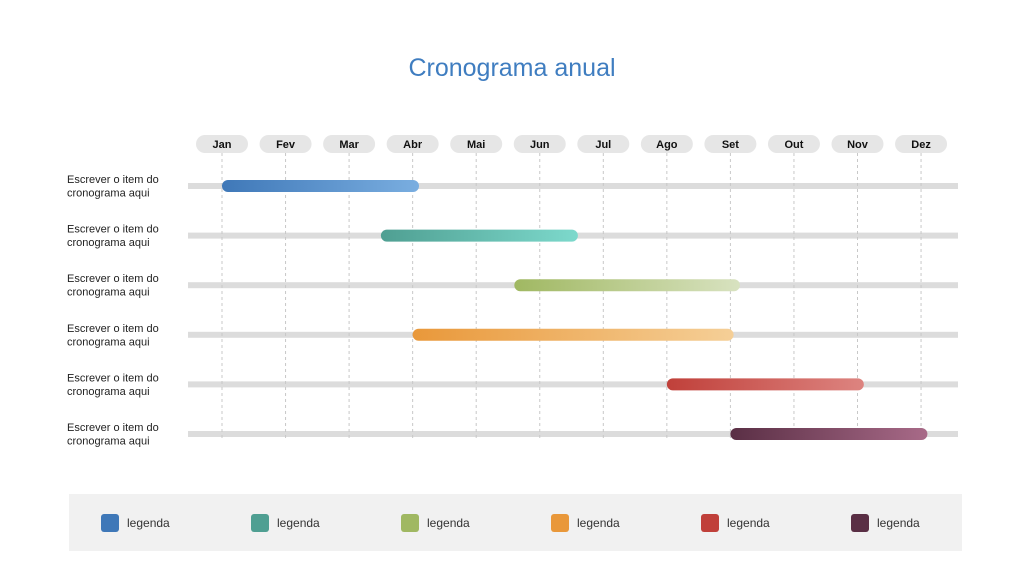 The width and height of the screenshot is (1024, 576). I want to click on month-label: Nov, so click(858, 145).